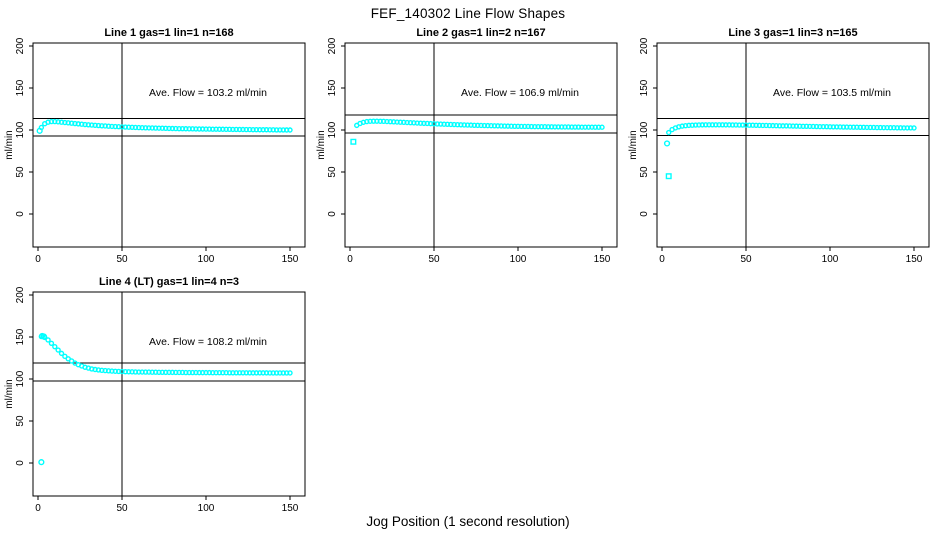  What do you see at coordinates (468, 521) in the screenshot?
I see `x-axis-label: Jog Position (1 second resolution)` at bounding box center [468, 521].